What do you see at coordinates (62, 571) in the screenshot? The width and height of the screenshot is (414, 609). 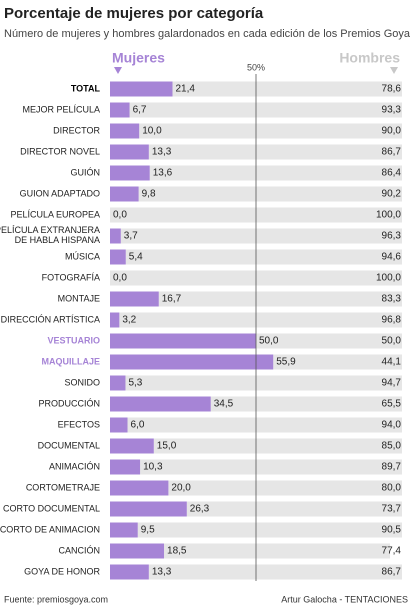 I see `category-label: GOYA DE HONOR` at bounding box center [62, 571].